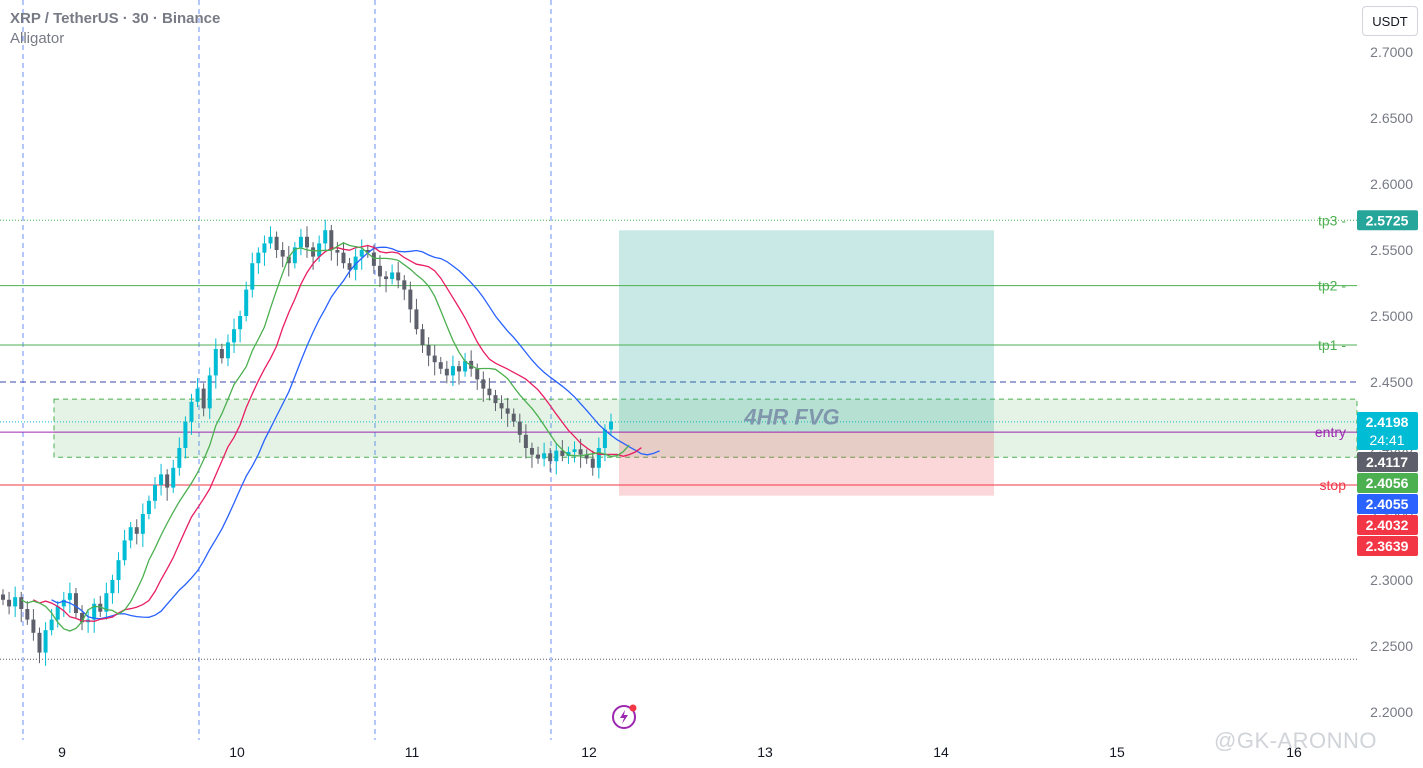  Describe the element at coordinates (37, 38) in the screenshot. I see `indicator-label: Alligator` at that location.